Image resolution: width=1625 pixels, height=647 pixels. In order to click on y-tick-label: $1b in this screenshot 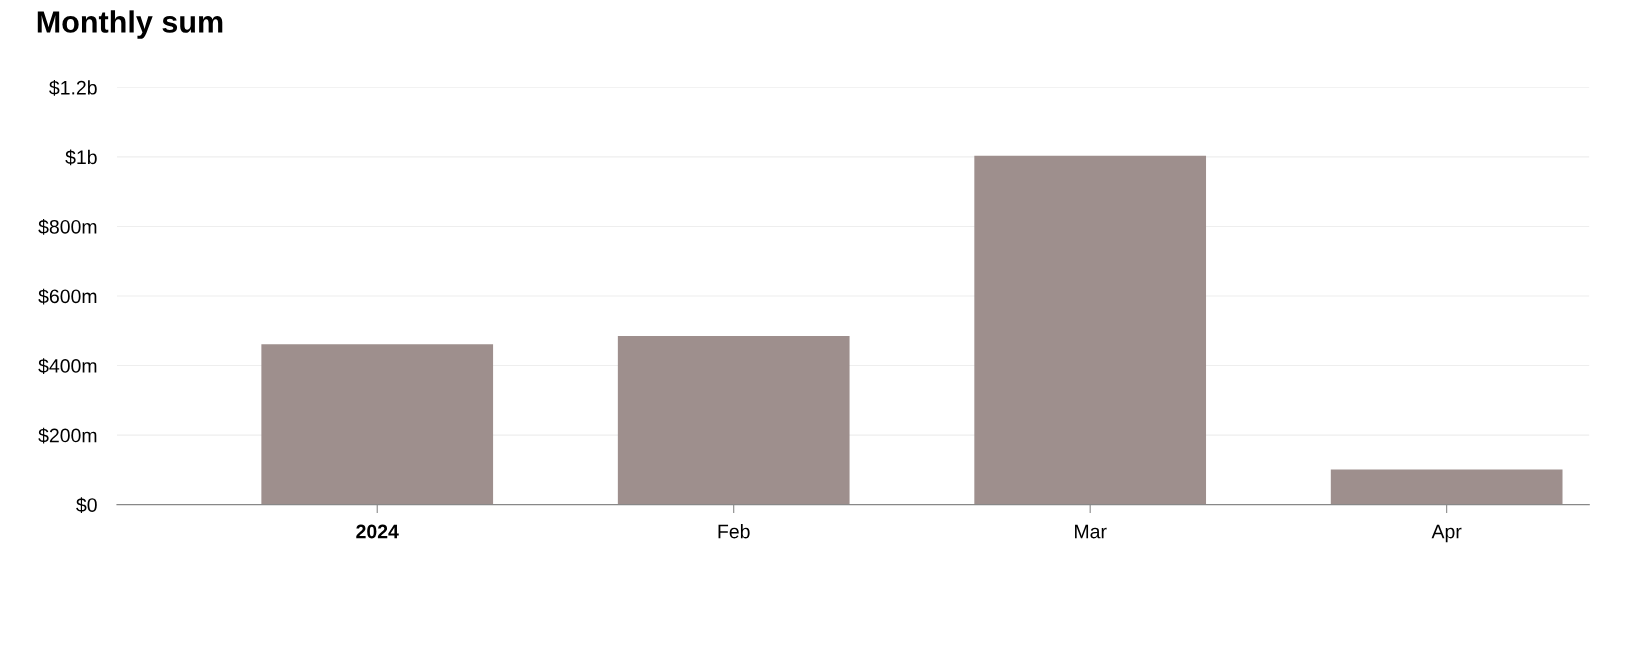, I will do `click(81, 157)`.